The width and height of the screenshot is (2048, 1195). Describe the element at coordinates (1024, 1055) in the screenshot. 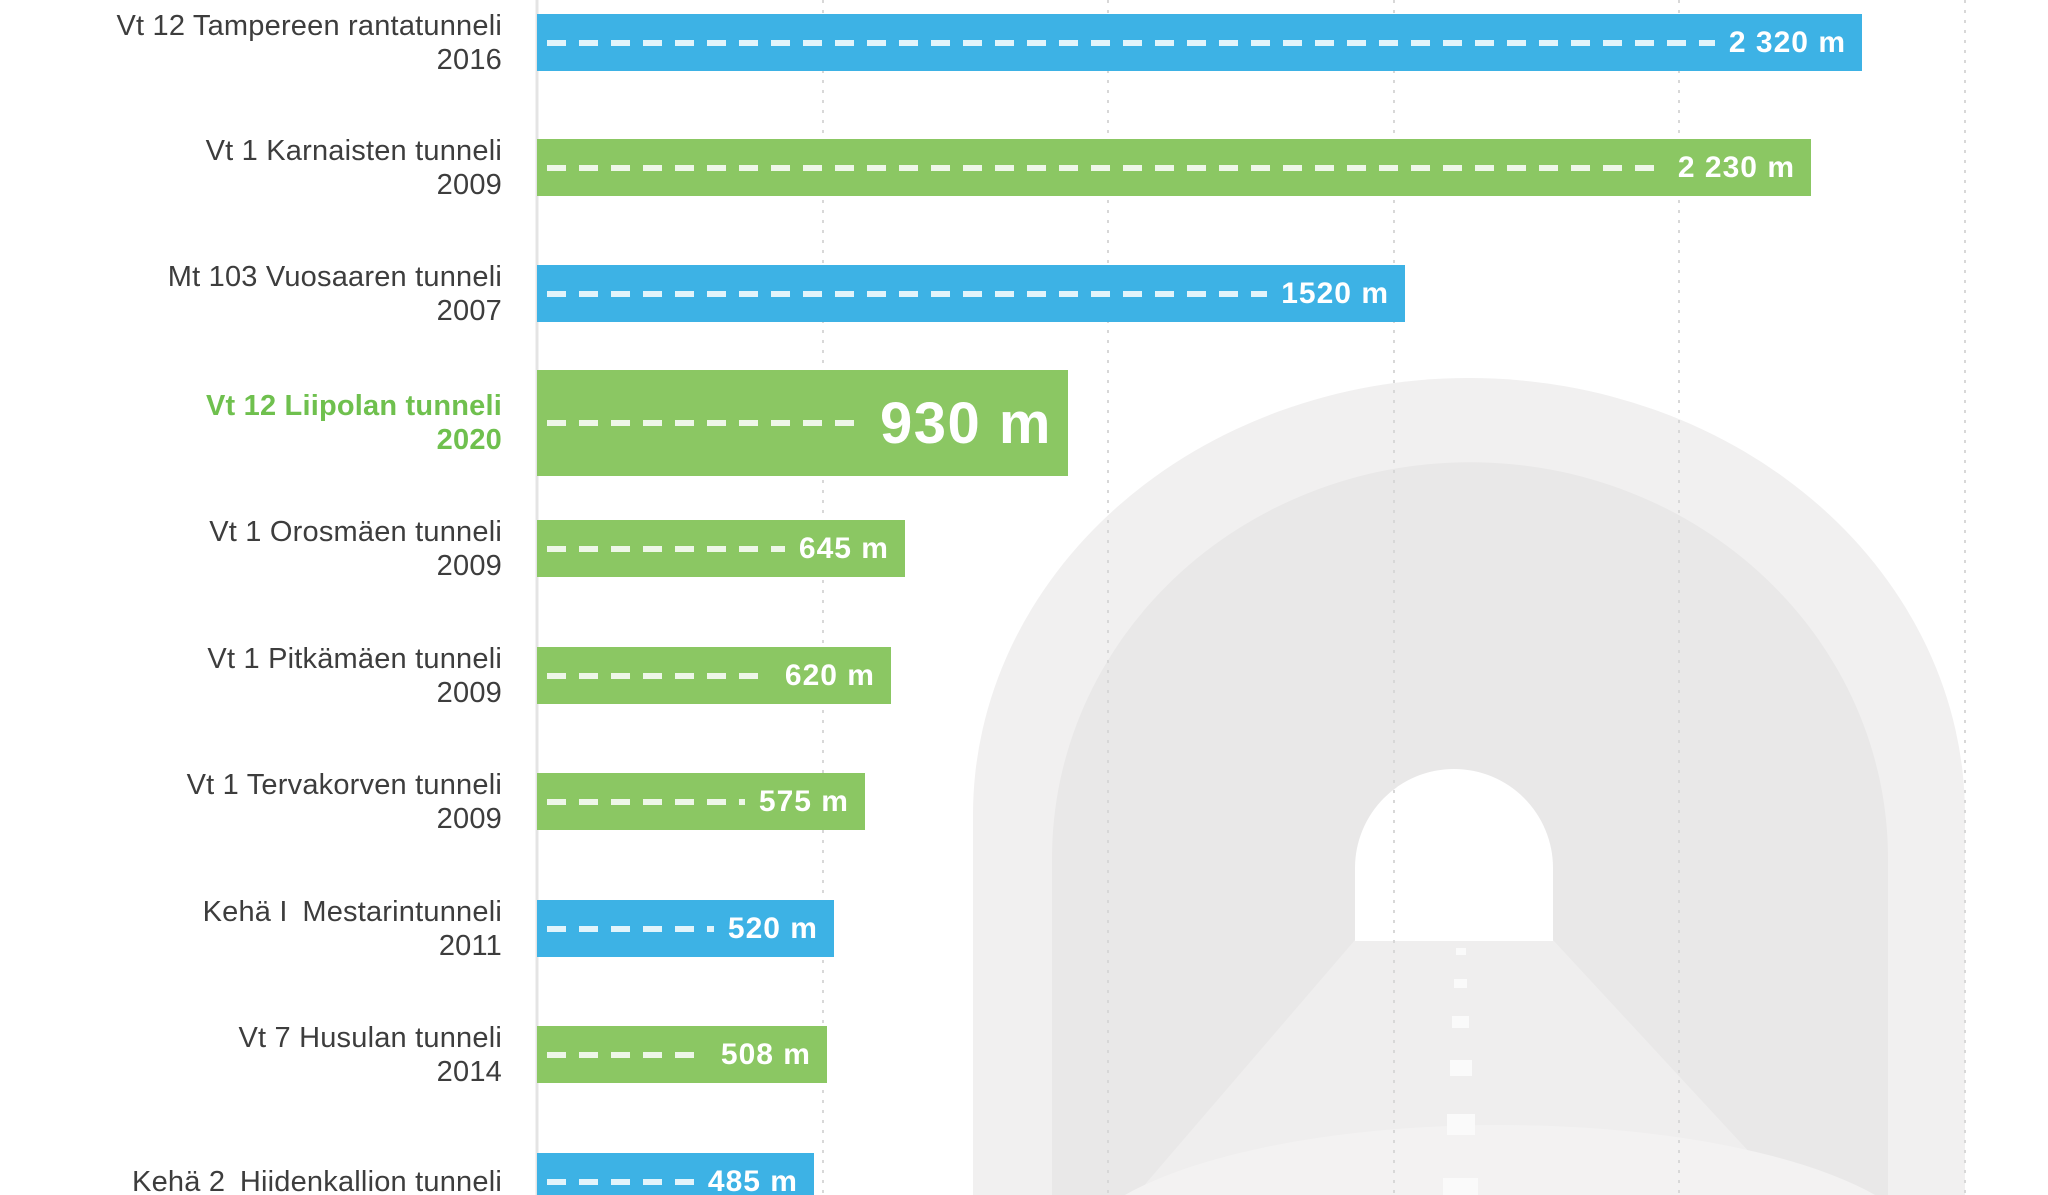

I see `chart-row: Vt 7 Husulan tunneli 2014 508 m` at that location.